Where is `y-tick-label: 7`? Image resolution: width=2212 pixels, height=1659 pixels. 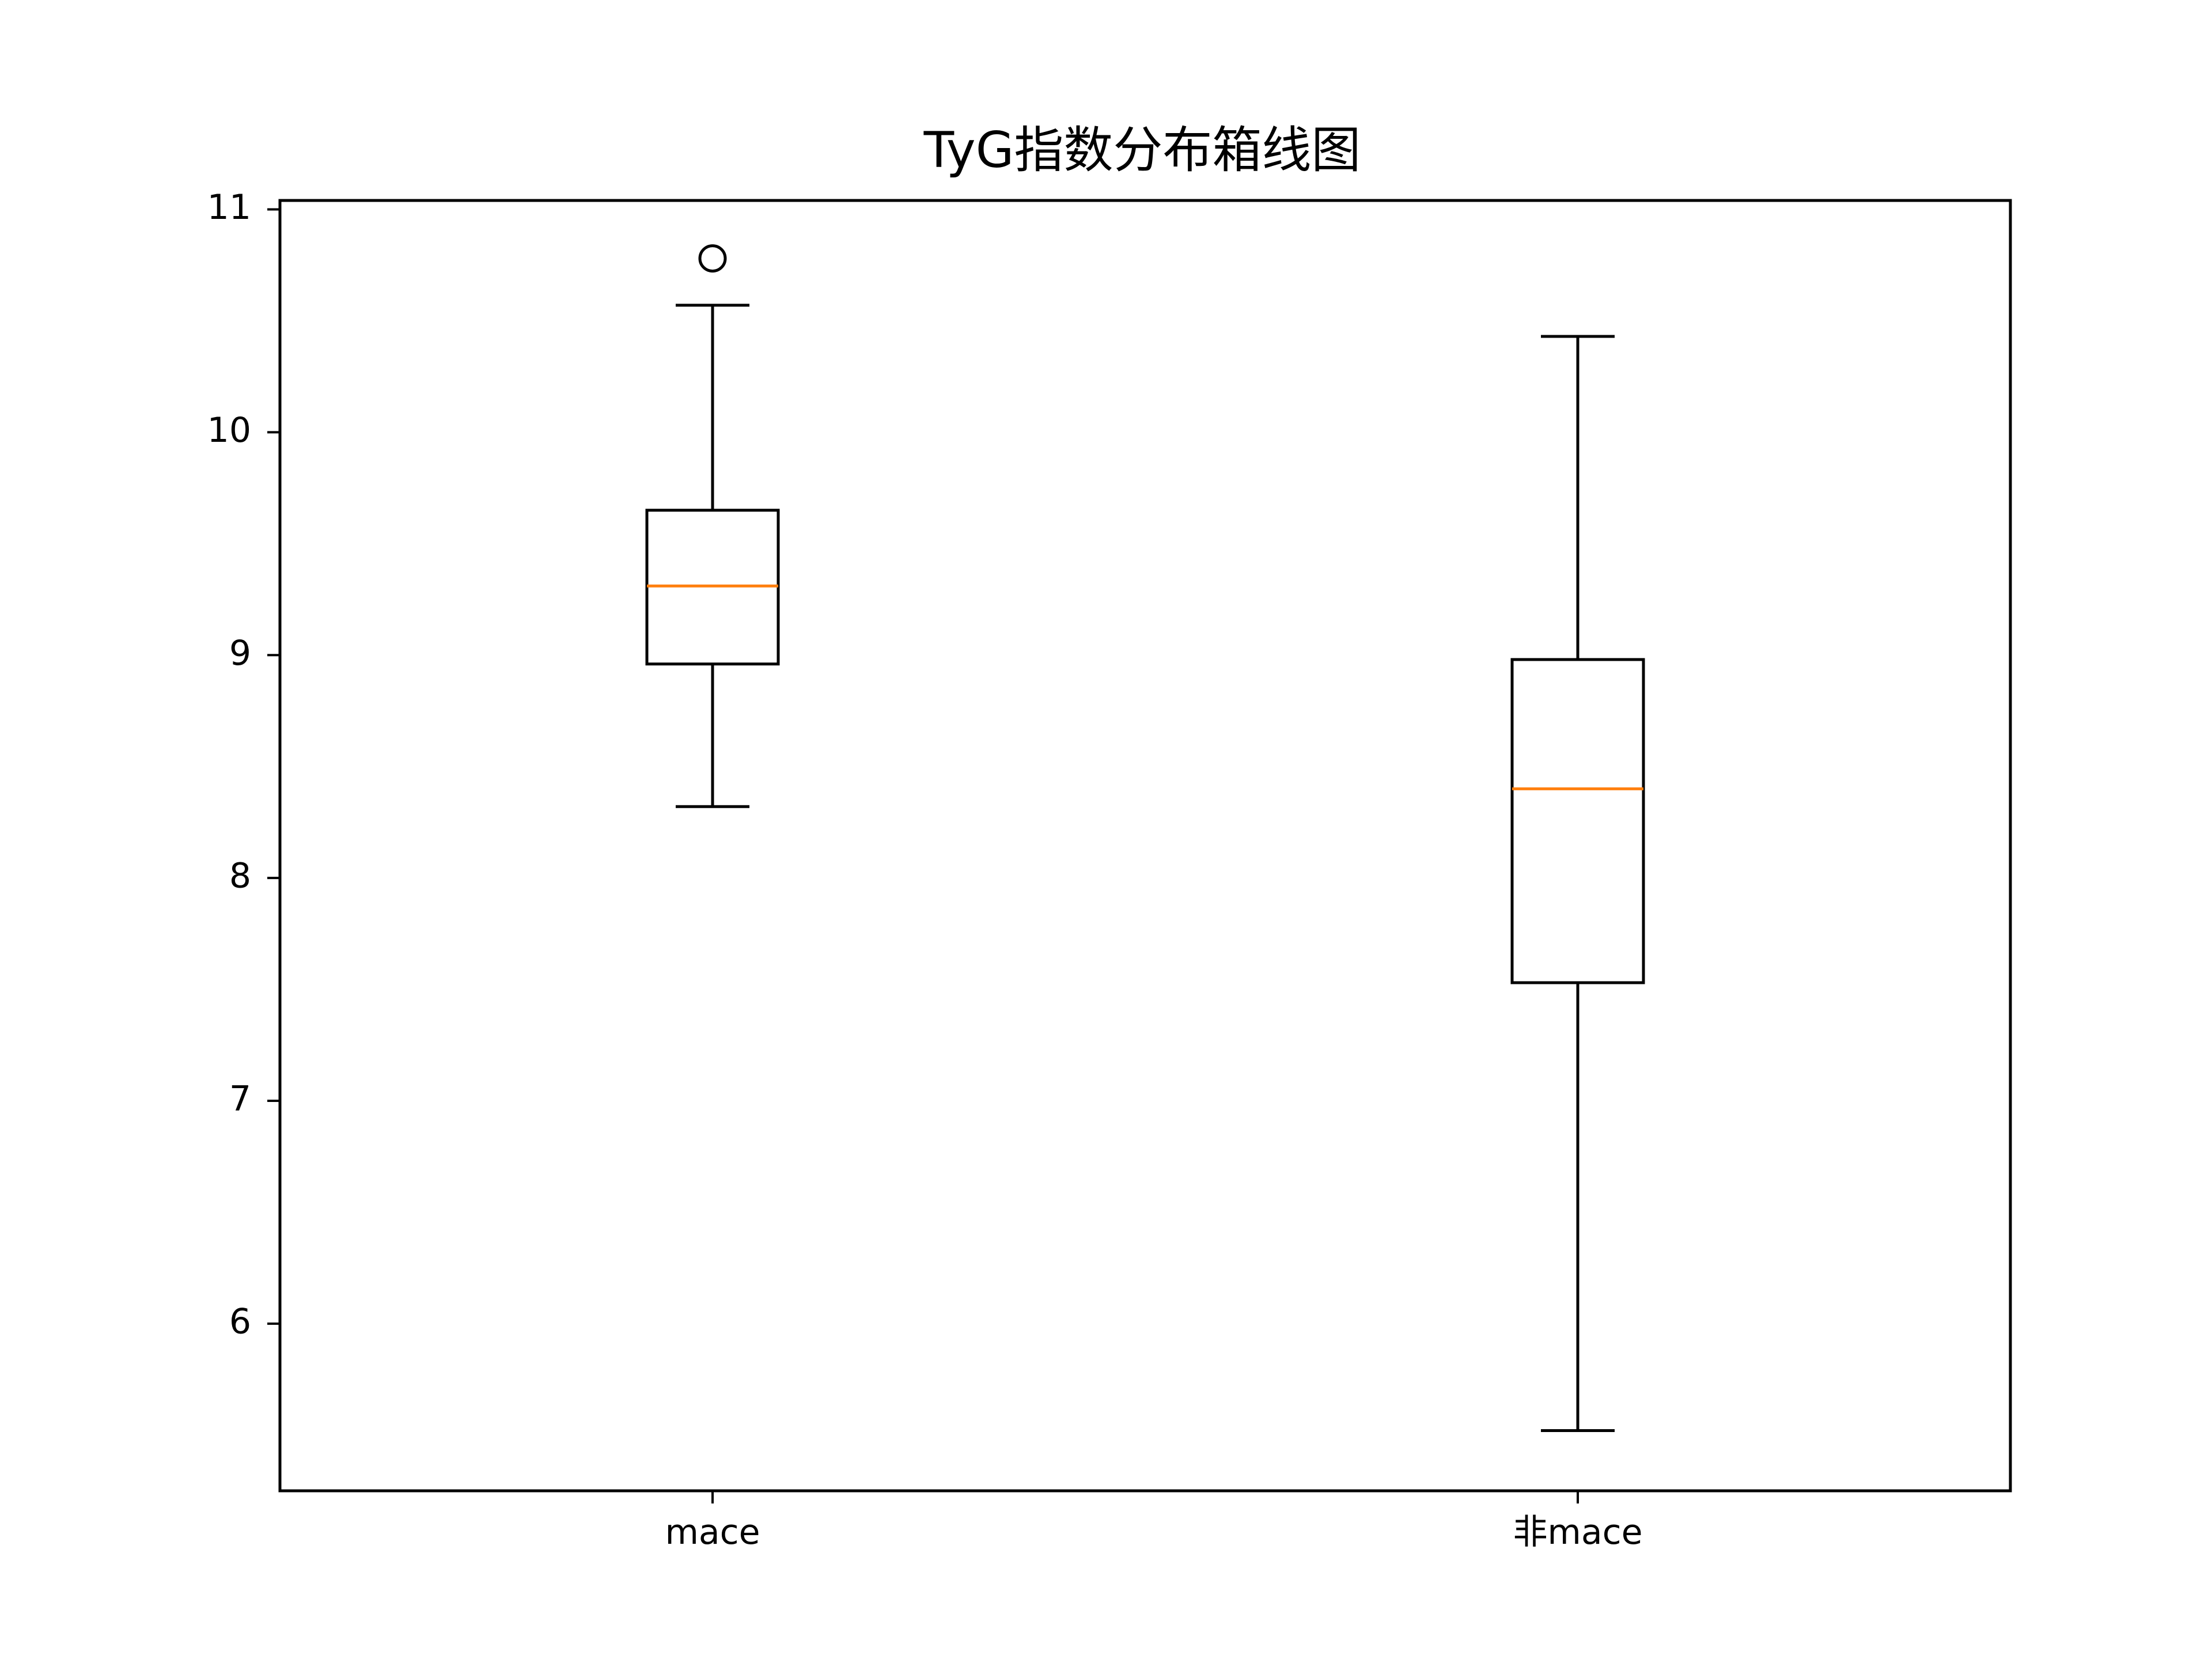 y-tick-label: 7 is located at coordinates (240, 1099).